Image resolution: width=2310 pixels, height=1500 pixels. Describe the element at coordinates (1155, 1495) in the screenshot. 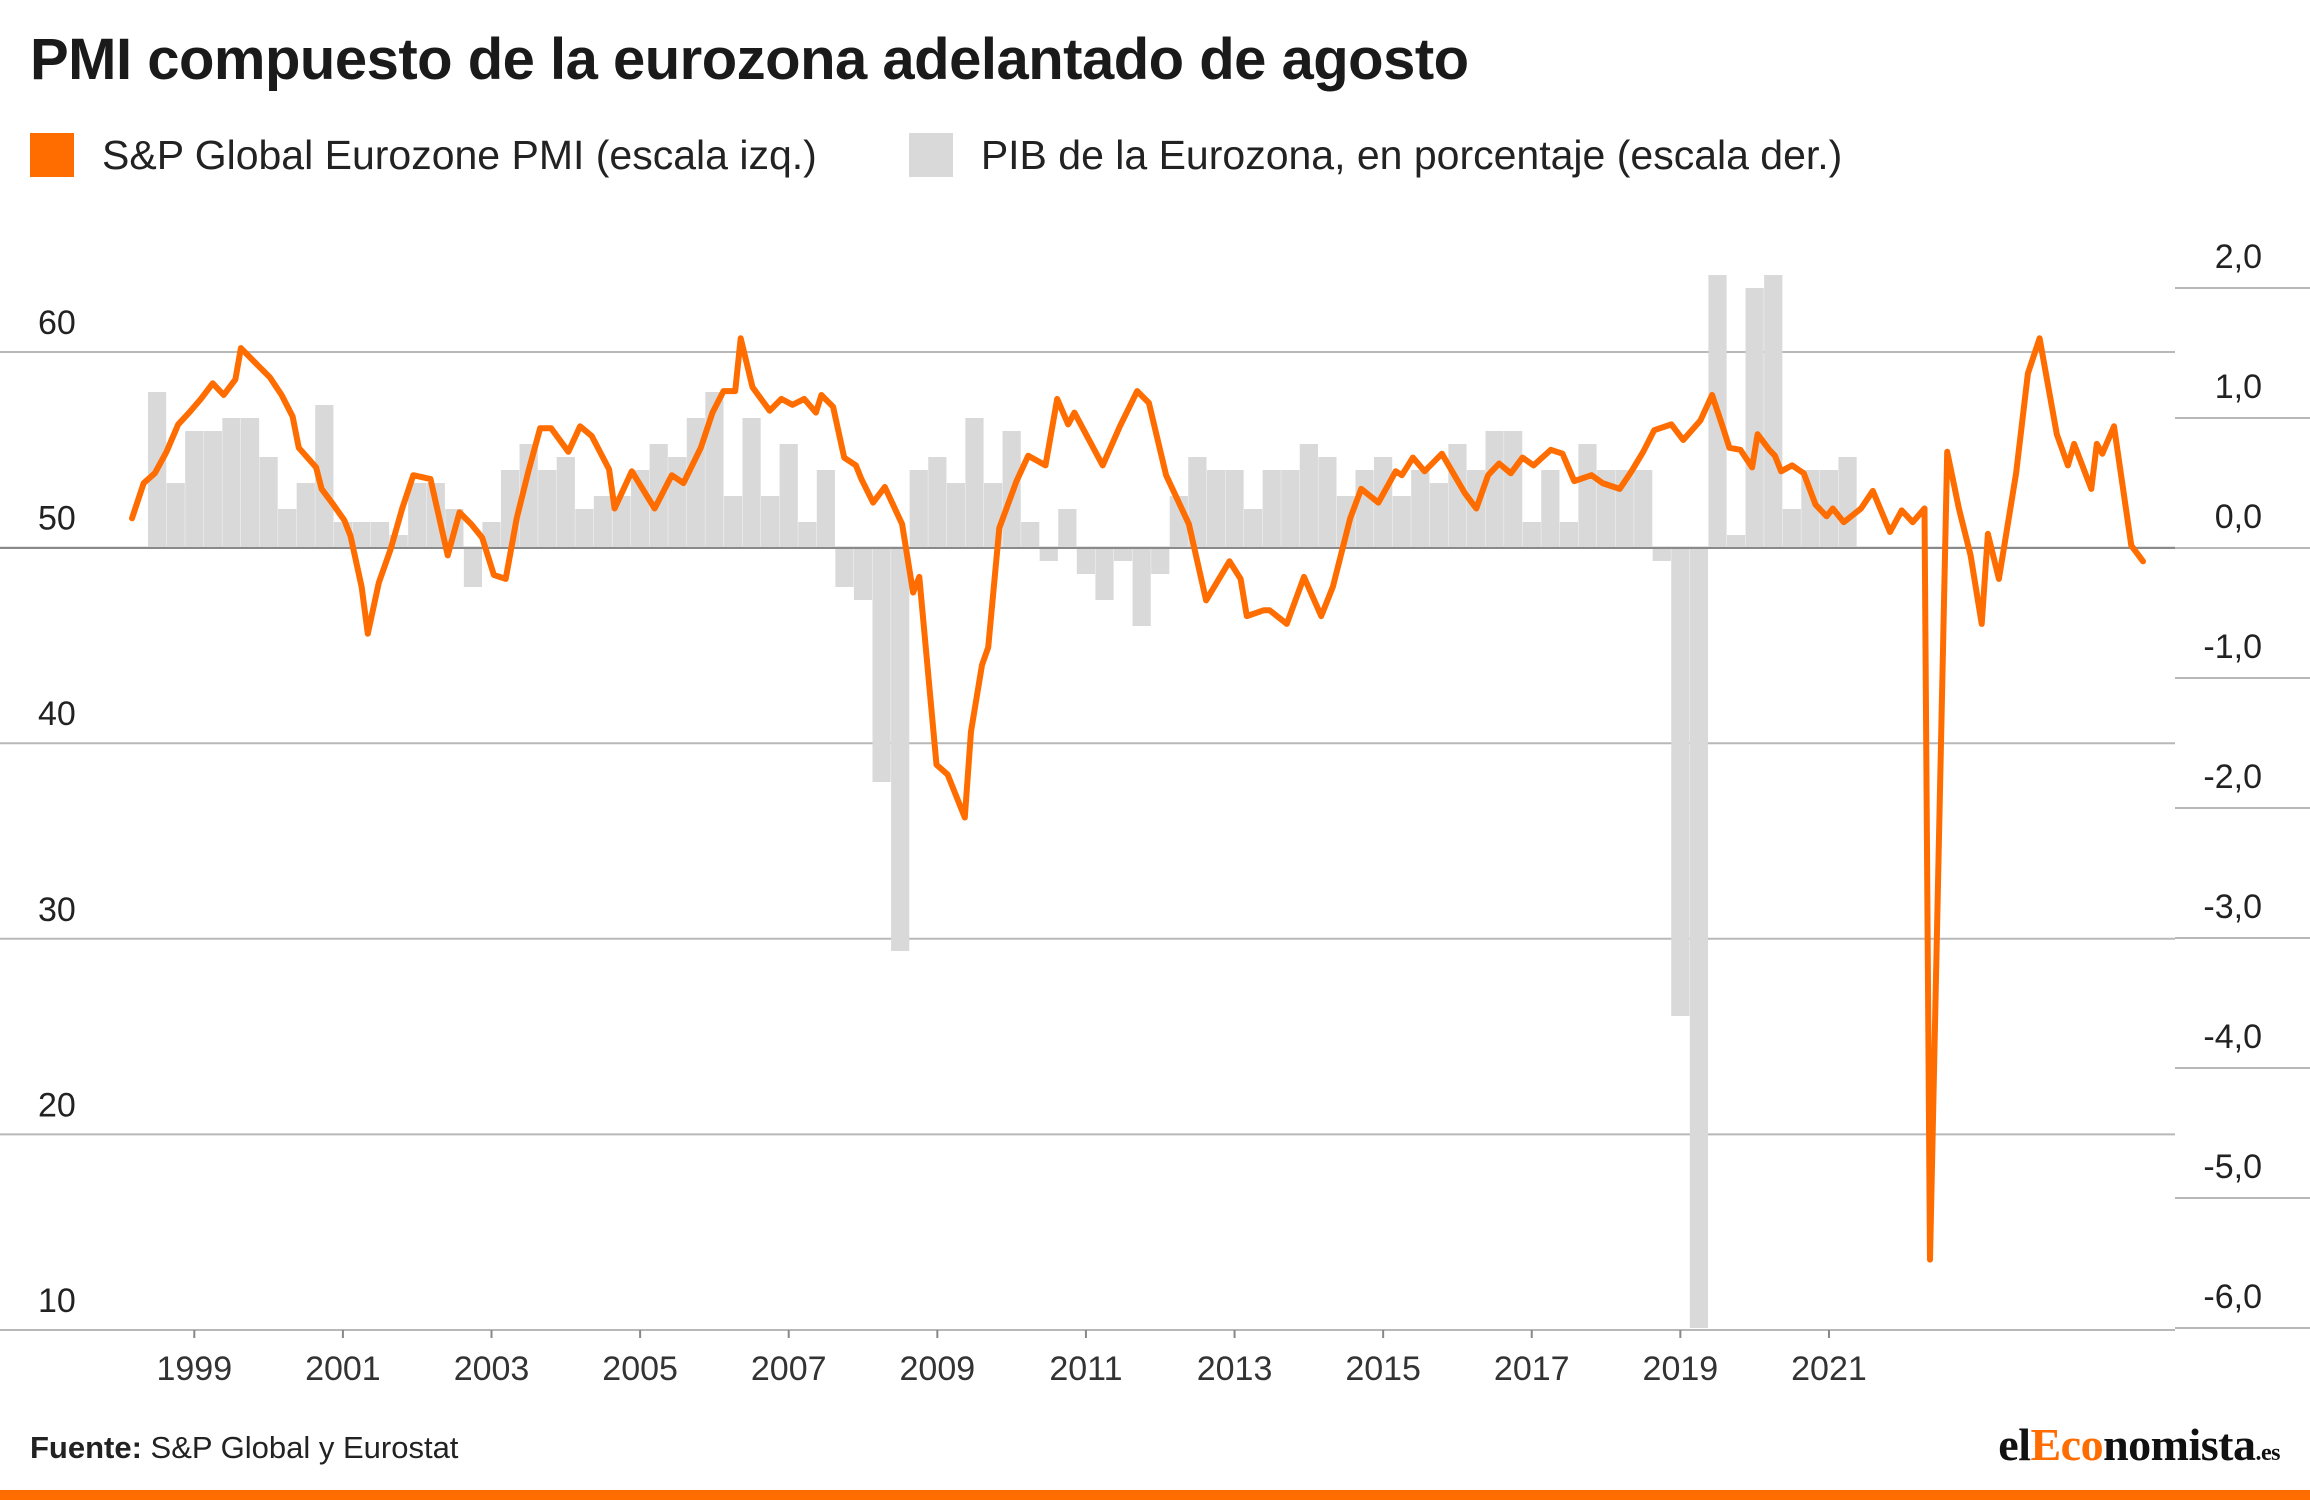

I see `bottom-accent-bar` at that location.